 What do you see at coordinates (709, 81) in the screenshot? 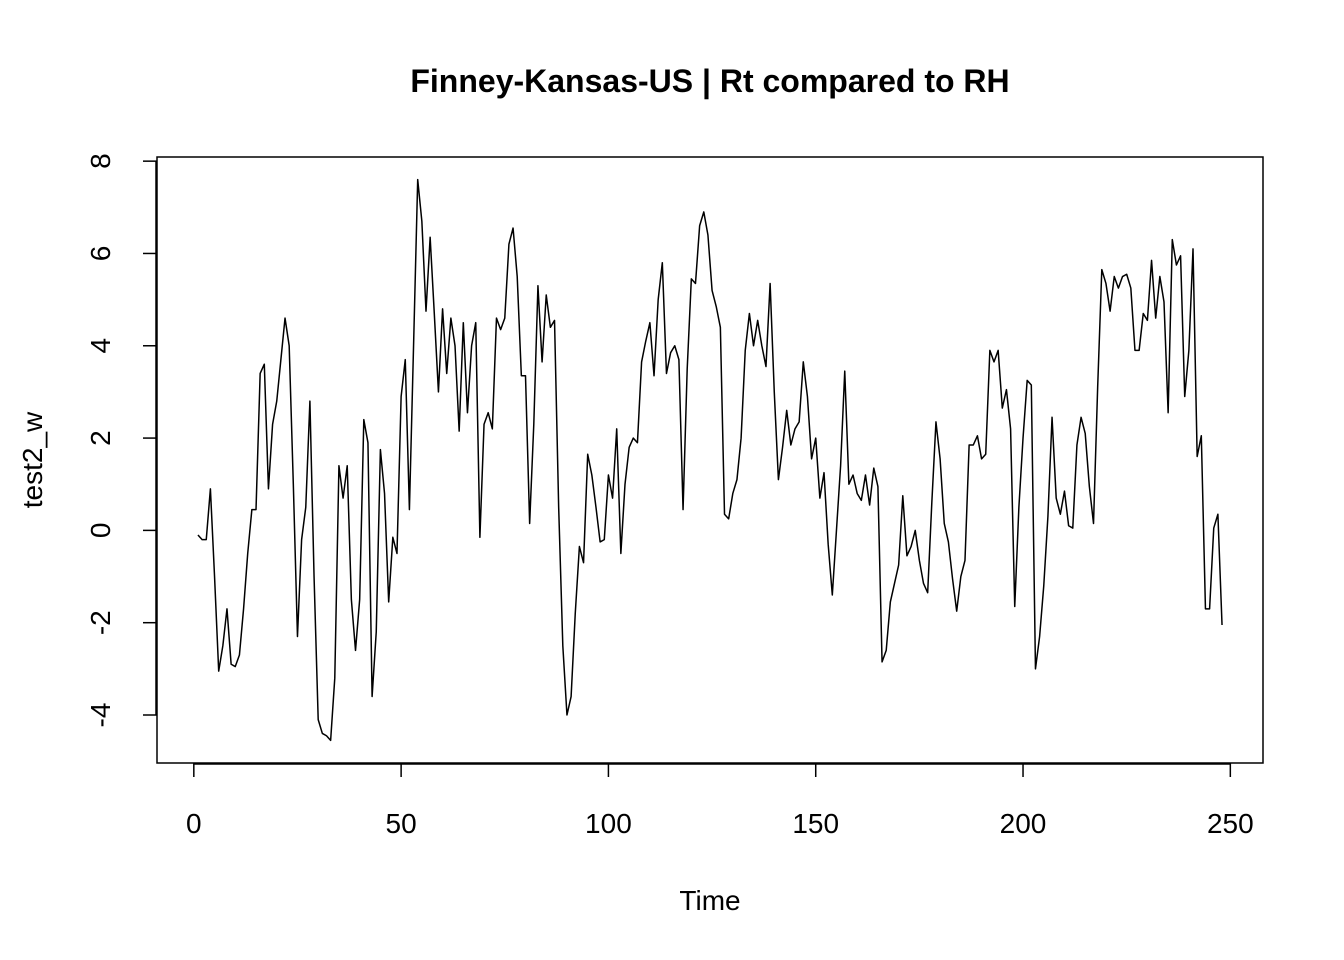
I see `chart-title: Finney-Kansas-US | Rt compared to RH` at bounding box center [709, 81].